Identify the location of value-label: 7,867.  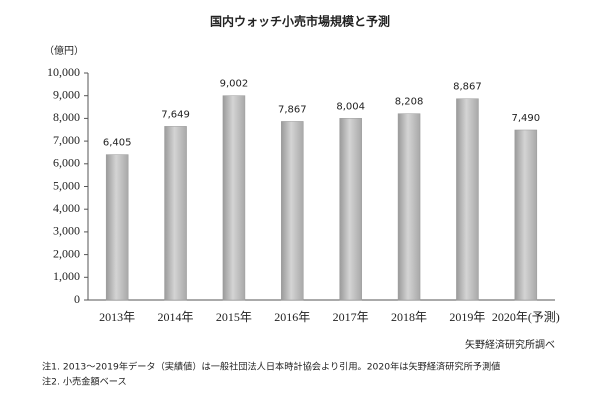
(292, 109).